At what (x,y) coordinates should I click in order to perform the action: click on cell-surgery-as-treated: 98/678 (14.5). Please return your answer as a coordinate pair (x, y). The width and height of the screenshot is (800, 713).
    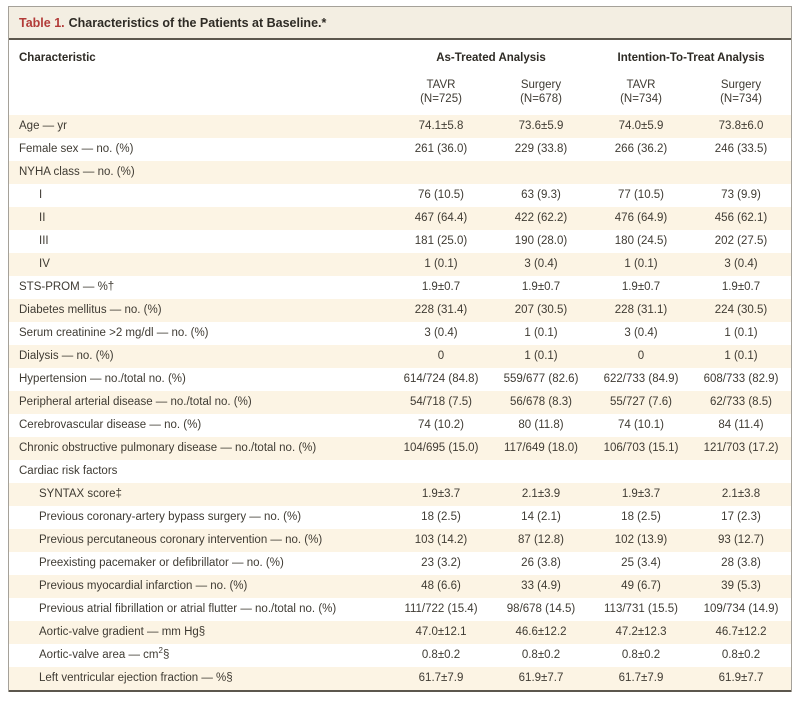
    Looking at the image, I should click on (541, 609).